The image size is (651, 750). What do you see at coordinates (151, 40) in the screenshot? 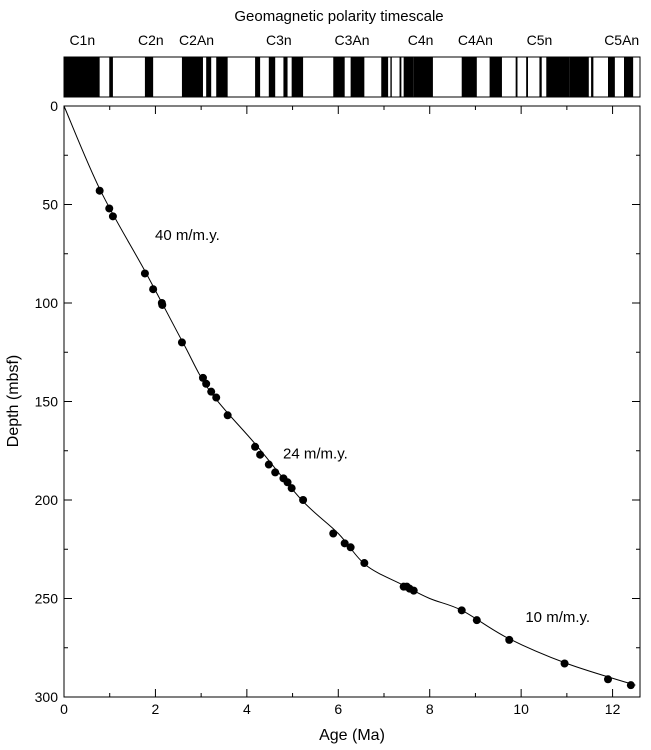
I see `chron-label: C2n` at bounding box center [151, 40].